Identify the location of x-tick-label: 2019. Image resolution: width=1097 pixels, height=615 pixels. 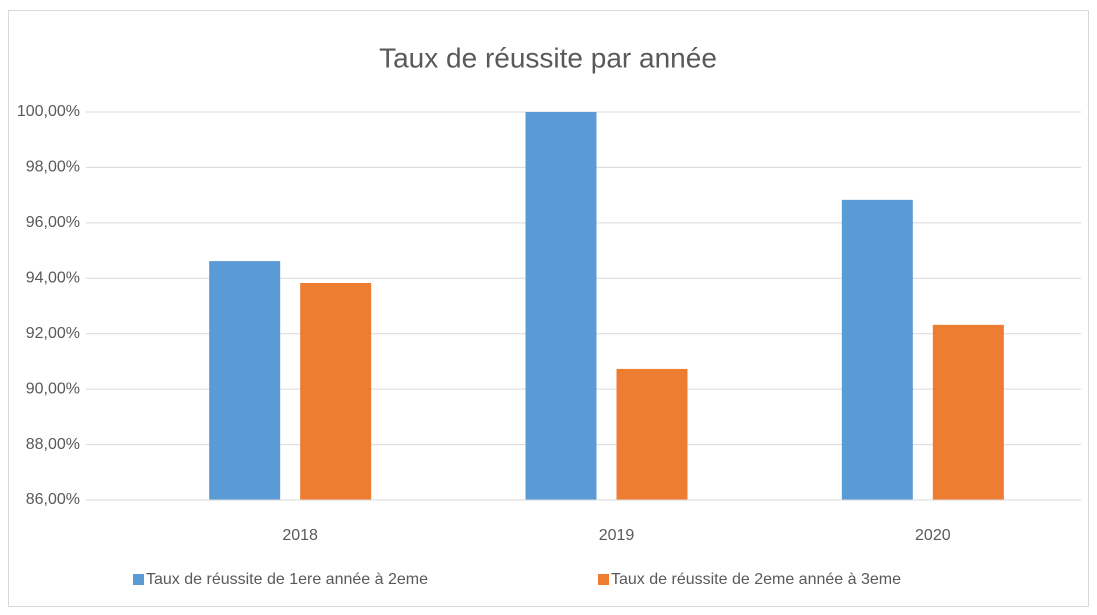
(617, 535).